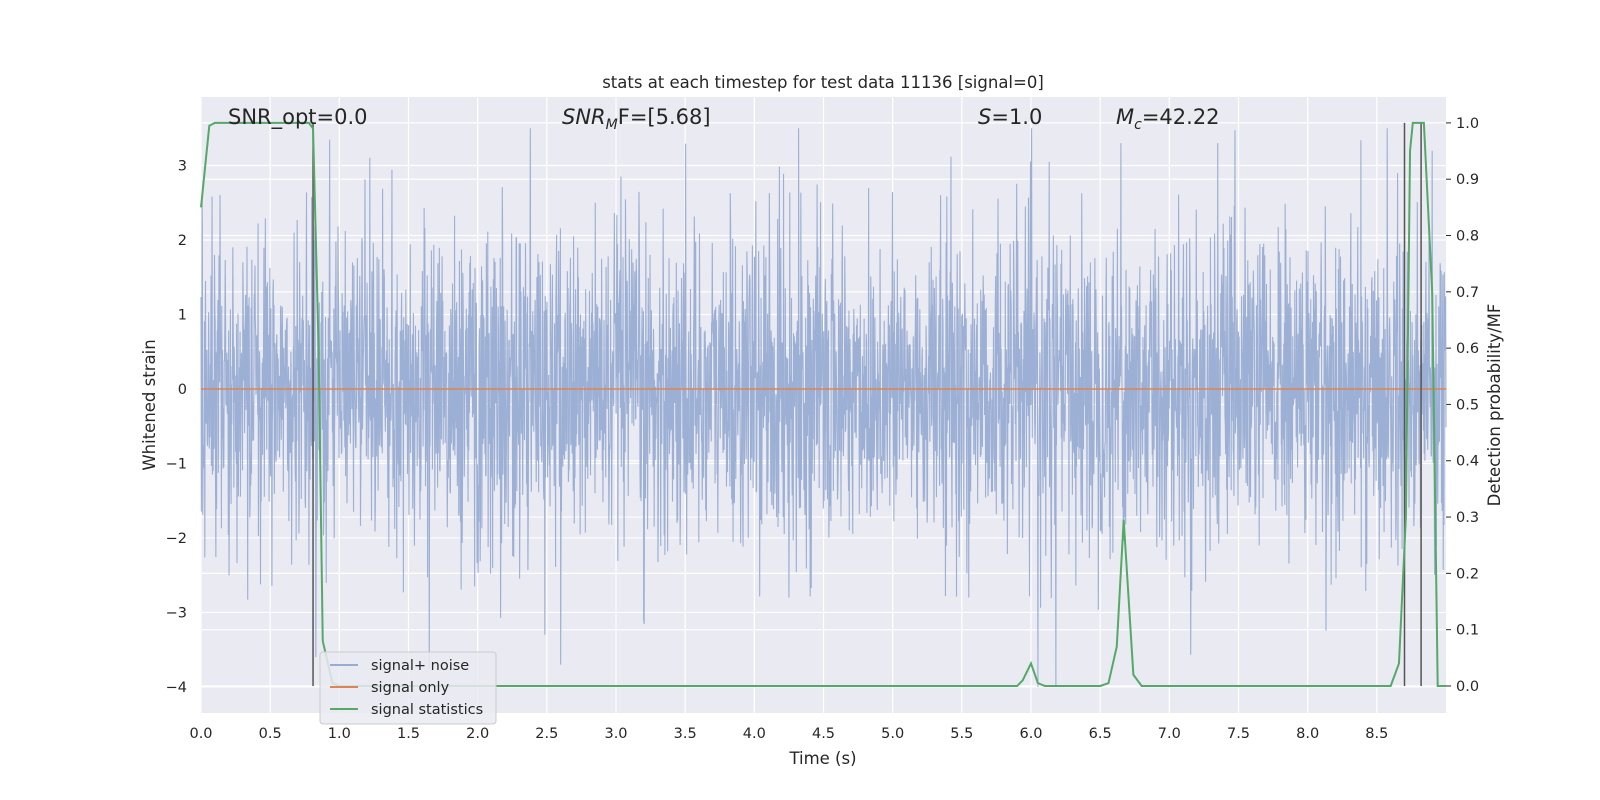 Image resolution: width=1600 pixels, height=800 pixels. What do you see at coordinates (1467, 687) in the screenshot?
I see `right-y-tick-label: 0.0` at bounding box center [1467, 687].